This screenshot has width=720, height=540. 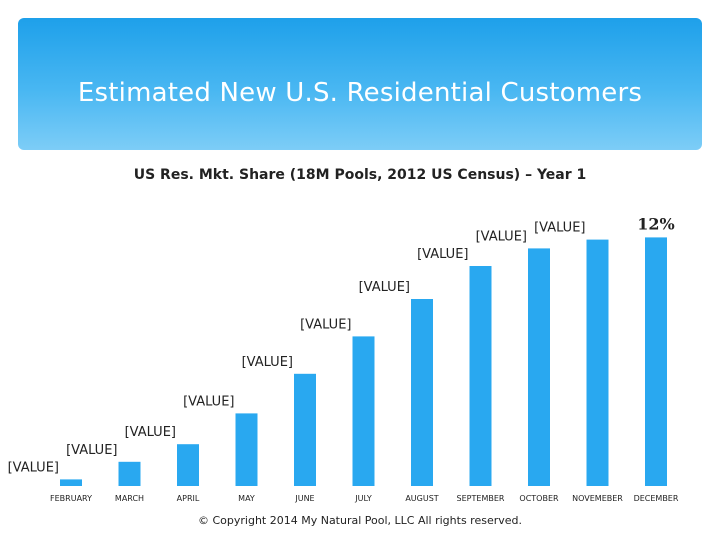 I want to click on x-tick-label: DECEMBER, so click(x=656, y=498).